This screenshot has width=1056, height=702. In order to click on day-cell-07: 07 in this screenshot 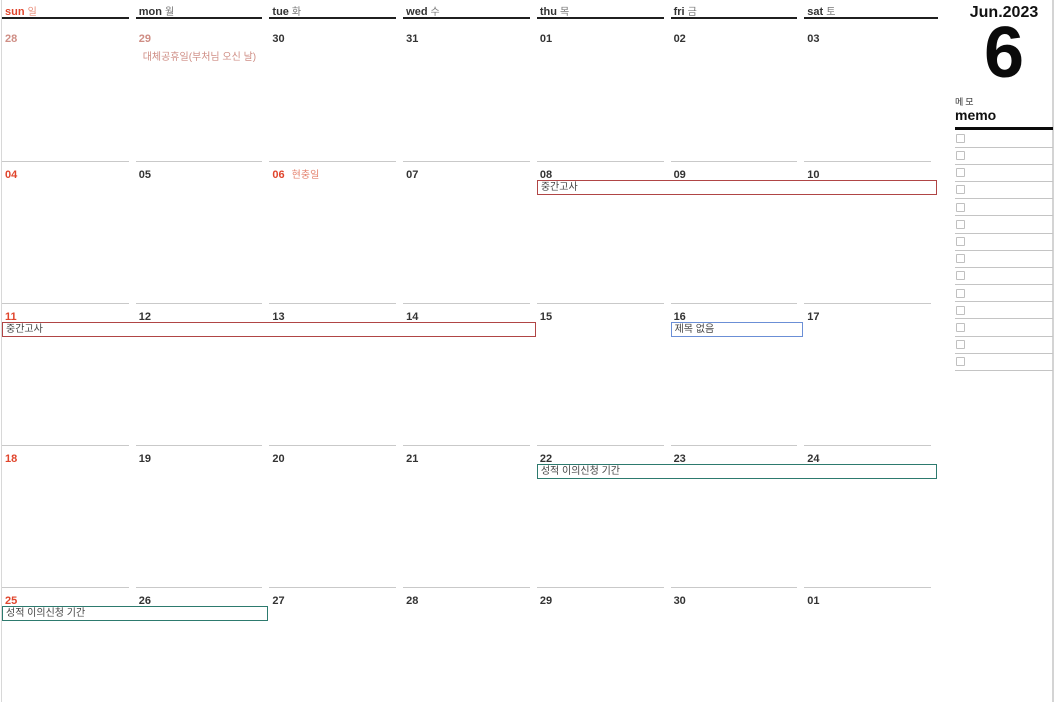, I will do `click(470, 232)`.